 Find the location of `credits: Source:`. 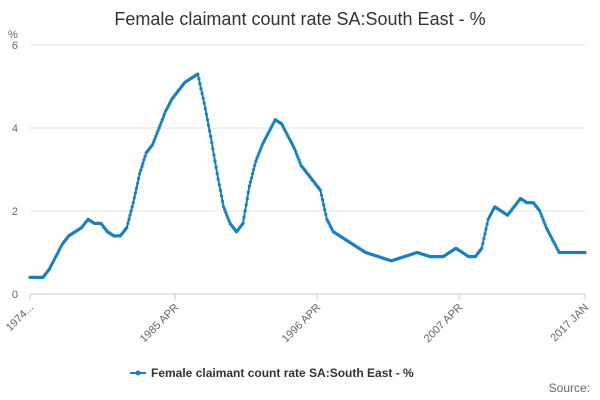

credits: Source: is located at coordinates (569, 388).